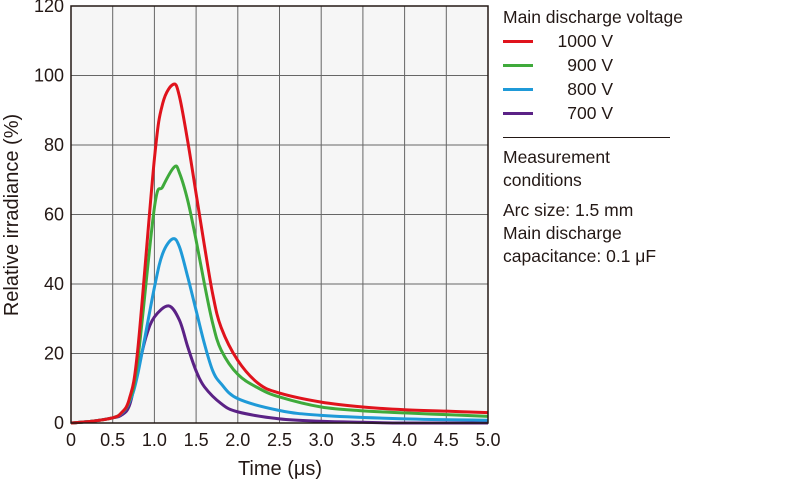 This screenshot has height=482, width=803. I want to click on arc-size-text: Arc size: 1.5 mm, so click(568, 210).